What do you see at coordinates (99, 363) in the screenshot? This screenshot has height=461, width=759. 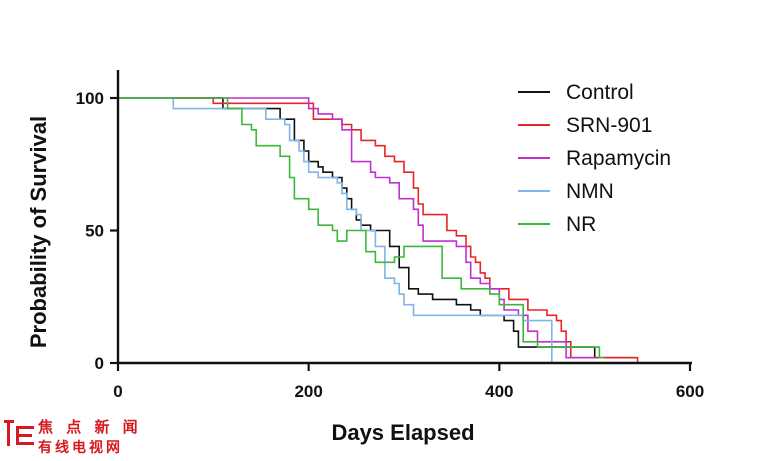 I see `y-tick-label: 0` at bounding box center [99, 363].